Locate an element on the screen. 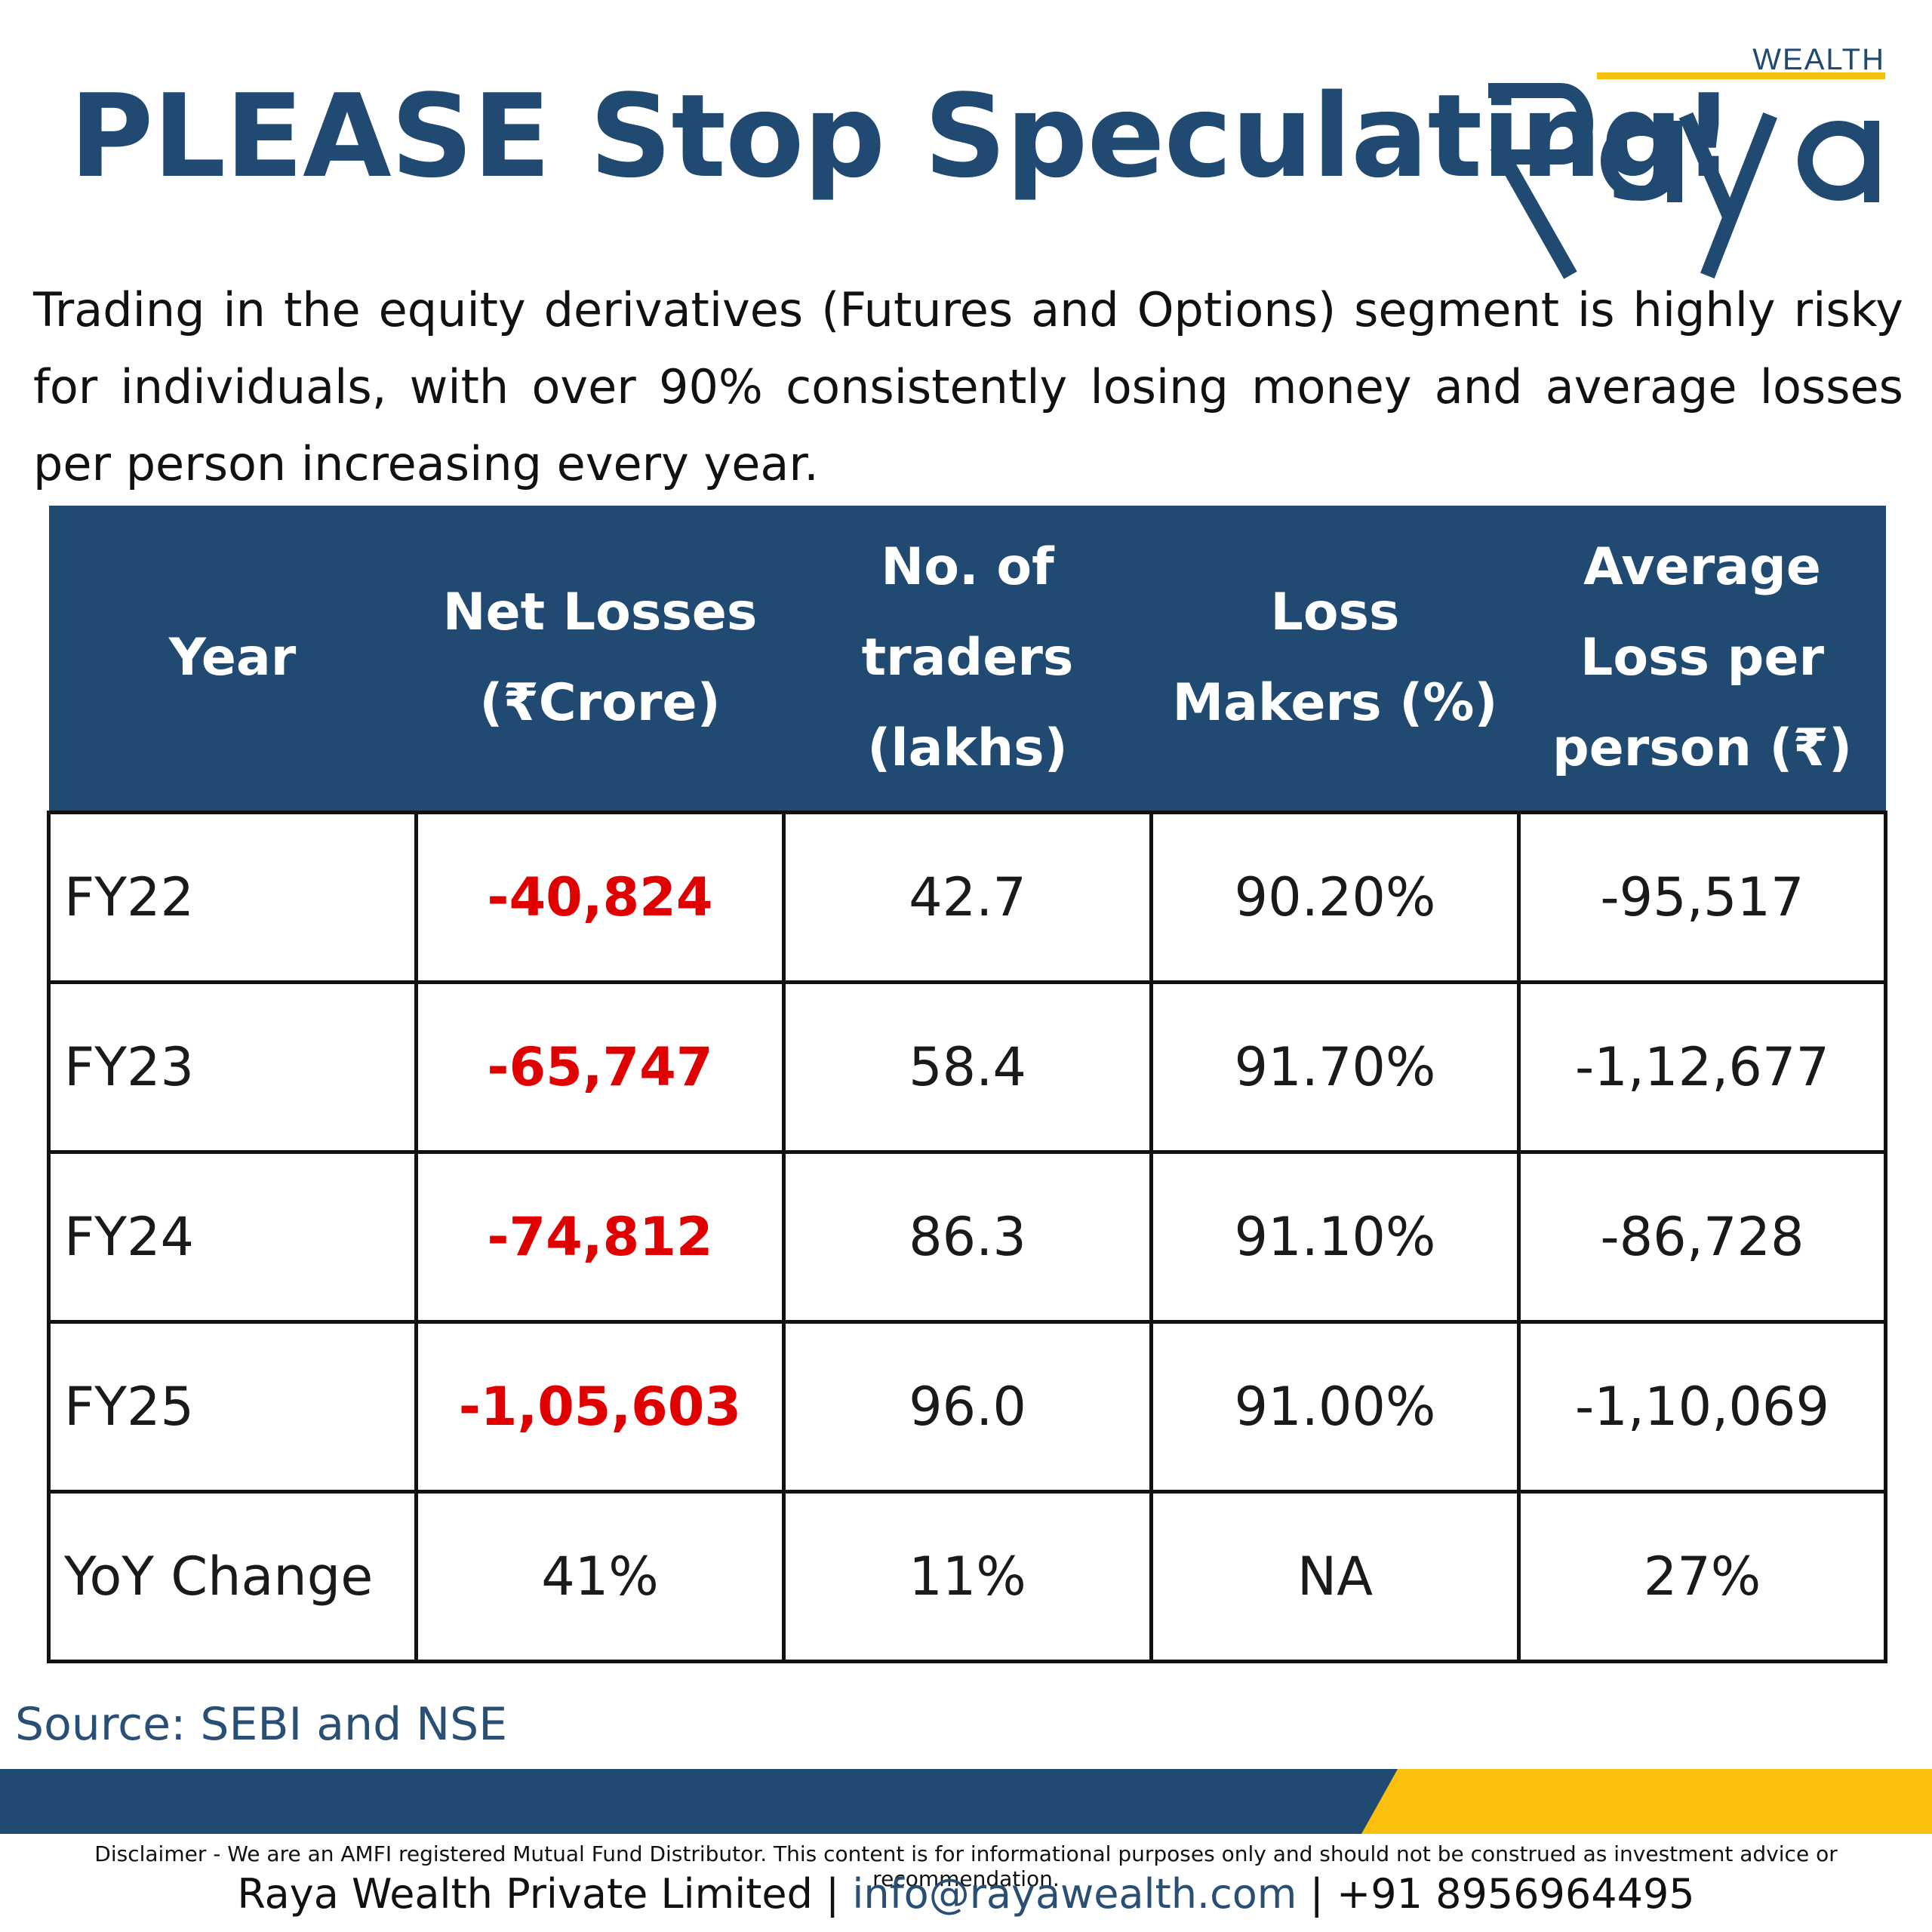 Image resolution: width=1932 pixels, height=1932 pixels. logo-tagline: WEALTH is located at coordinates (1818, 59).